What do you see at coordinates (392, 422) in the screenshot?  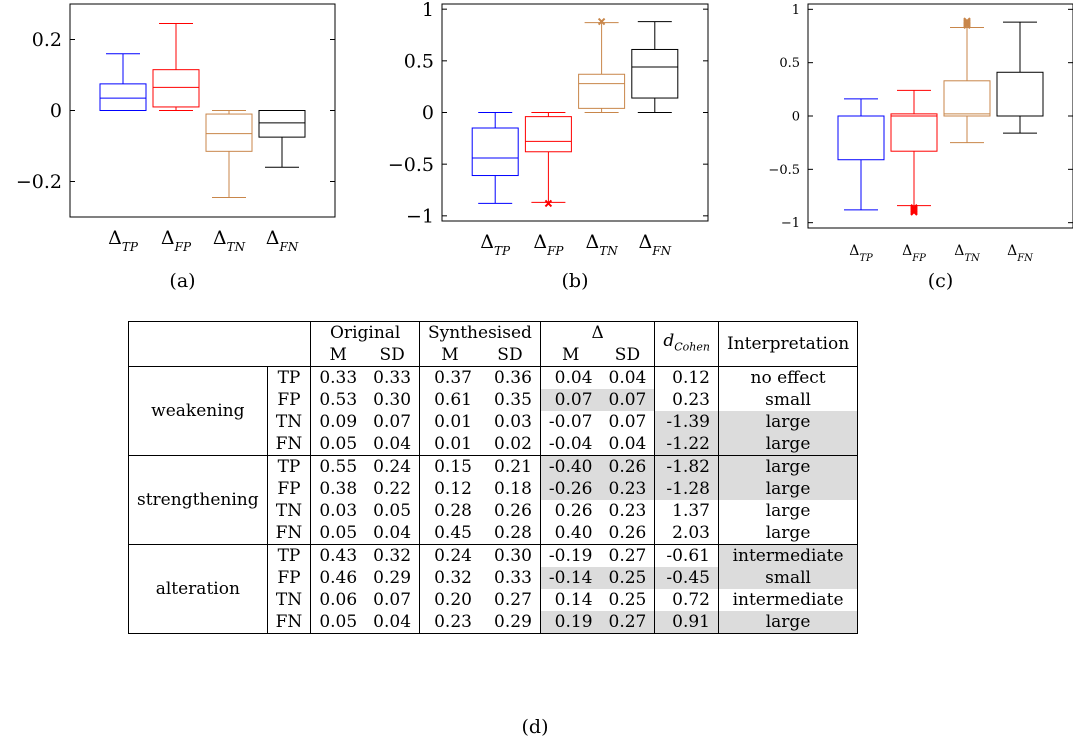 I see `cell-orig-sd: 0.07` at bounding box center [392, 422].